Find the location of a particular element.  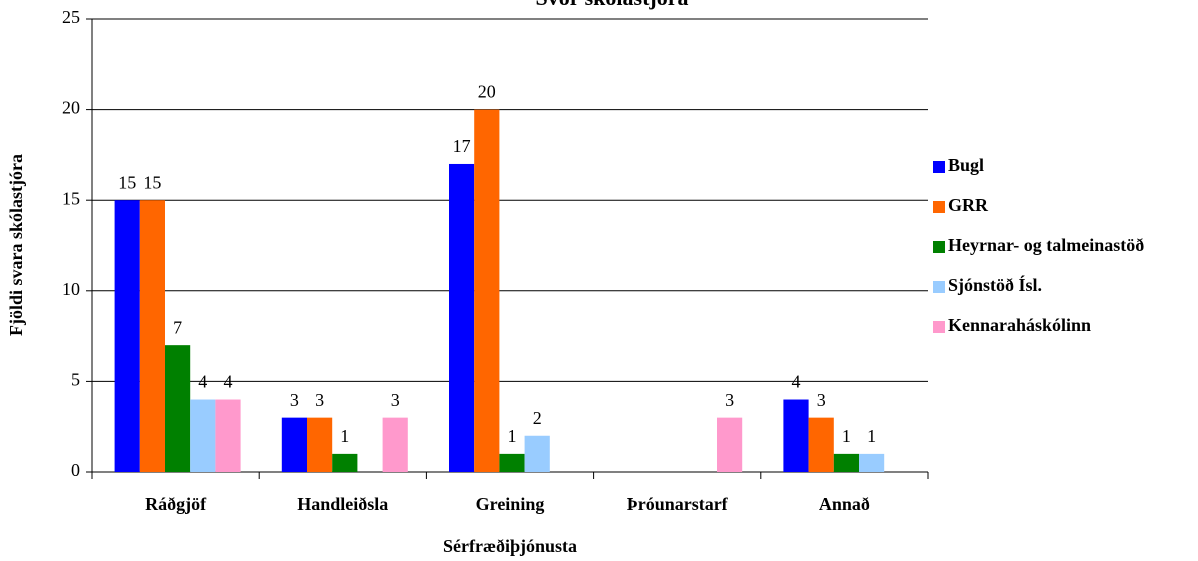

y-tick-label: 20 is located at coordinates (71, 108).